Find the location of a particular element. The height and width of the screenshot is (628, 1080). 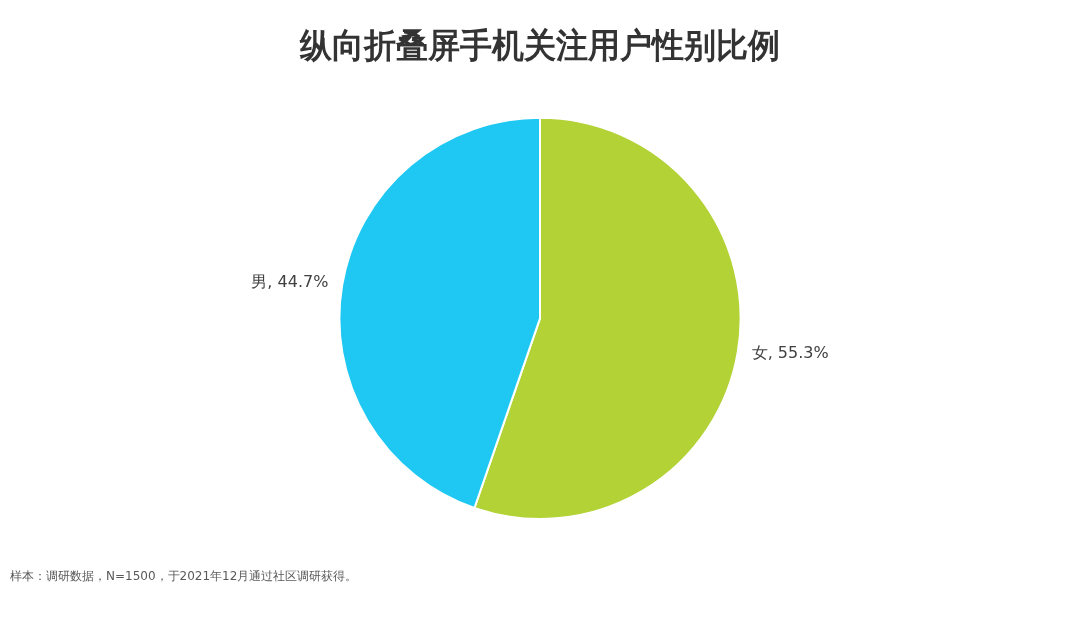

data-label: , 44.7% is located at coordinates (298, 281).